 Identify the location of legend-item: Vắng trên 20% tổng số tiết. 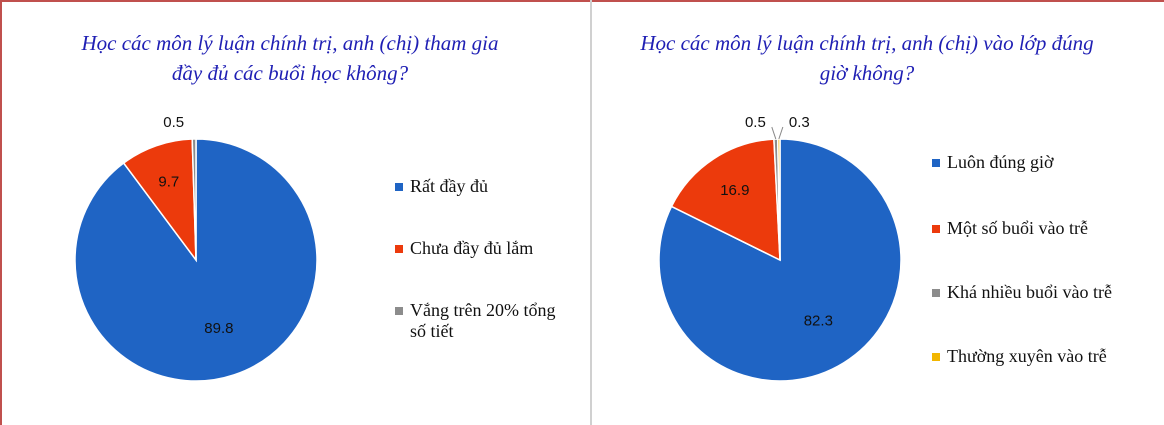
(482, 321).